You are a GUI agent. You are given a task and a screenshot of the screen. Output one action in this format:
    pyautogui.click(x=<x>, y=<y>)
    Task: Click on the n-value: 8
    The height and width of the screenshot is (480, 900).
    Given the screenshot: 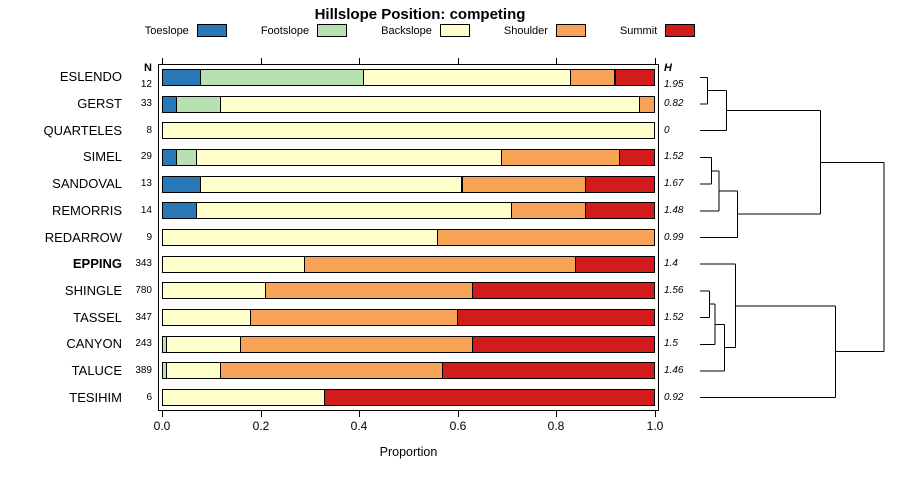 What is the action you would take?
    pyautogui.click(x=149, y=130)
    